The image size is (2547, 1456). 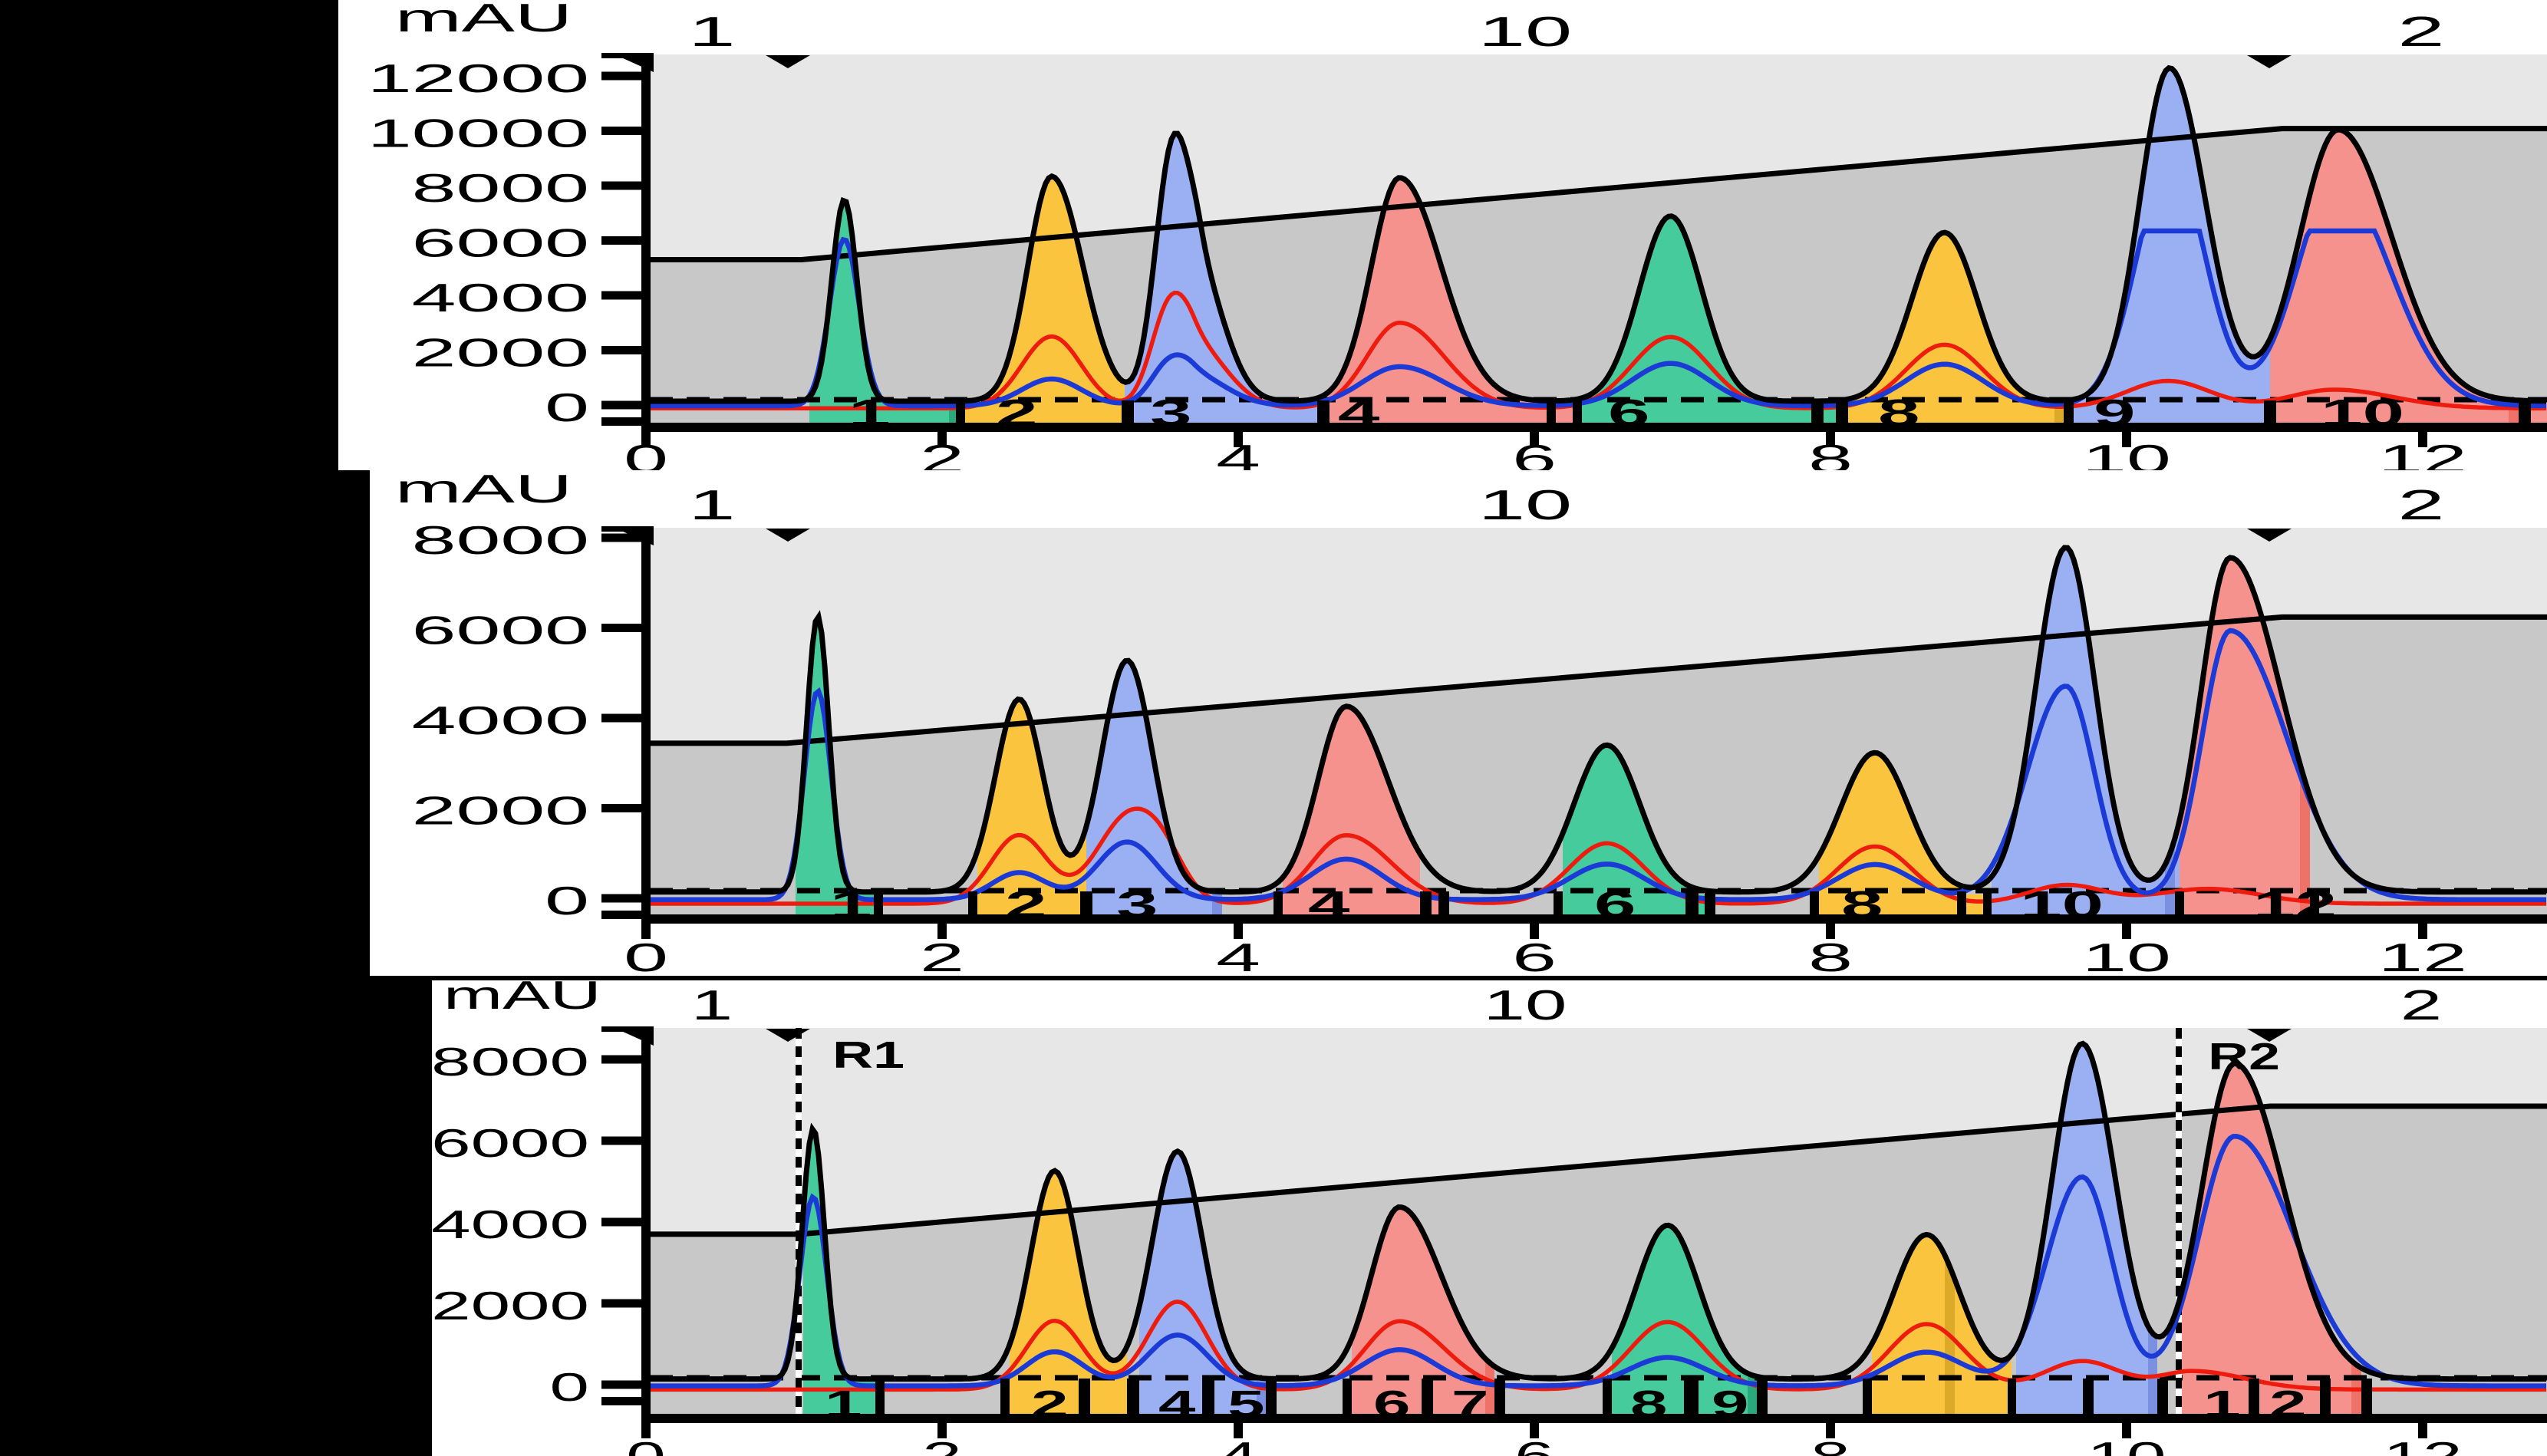 I want to click on svg-text: 5, so click(x=1246, y=1404).